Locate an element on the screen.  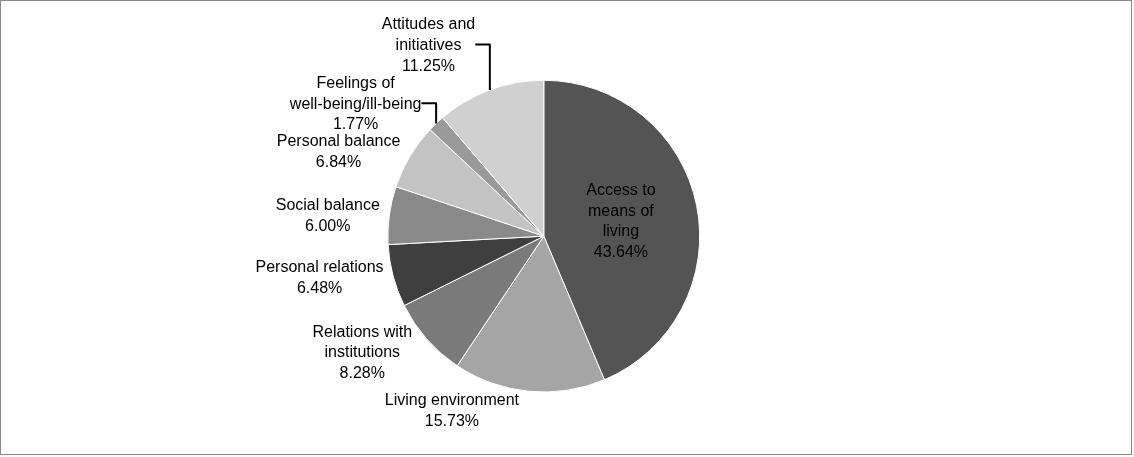
slice-label: Attitudes and initiatives is located at coordinates (428, 34).